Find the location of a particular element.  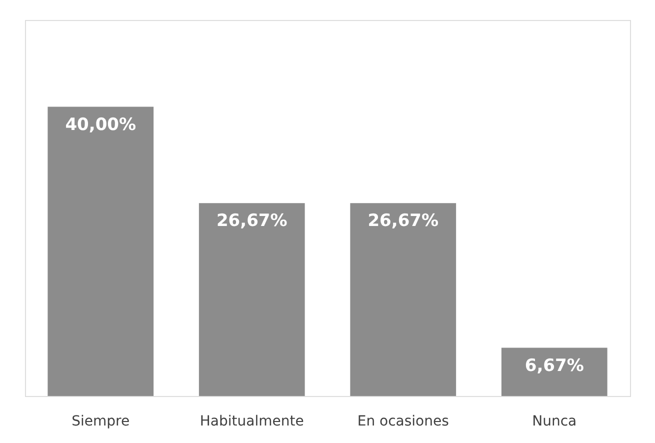

x-tick-label: Habitualmente is located at coordinates (252, 422).